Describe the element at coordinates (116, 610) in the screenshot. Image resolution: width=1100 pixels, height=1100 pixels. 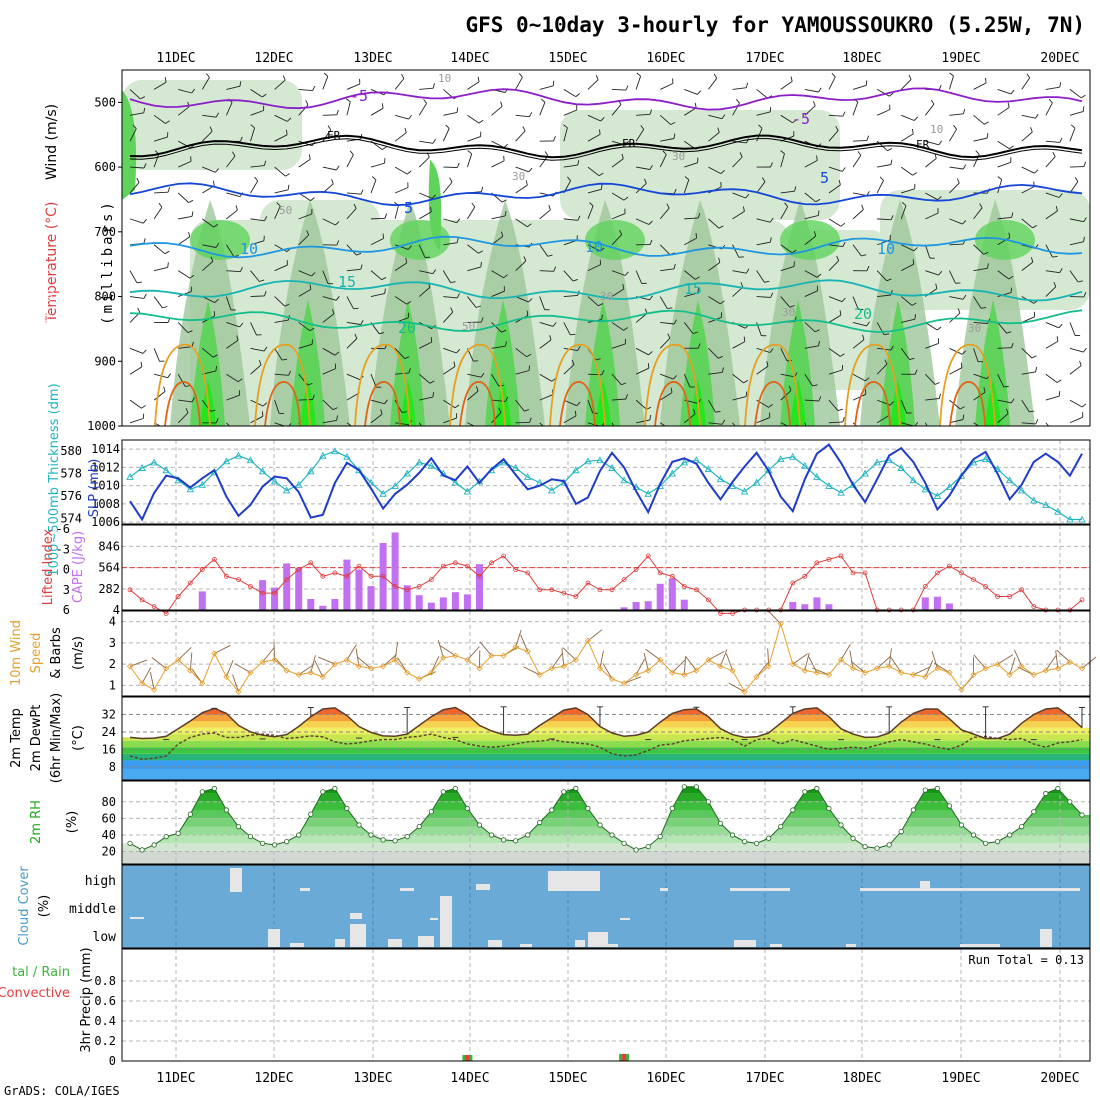
I see `cape-tick-label: 4` at that location.